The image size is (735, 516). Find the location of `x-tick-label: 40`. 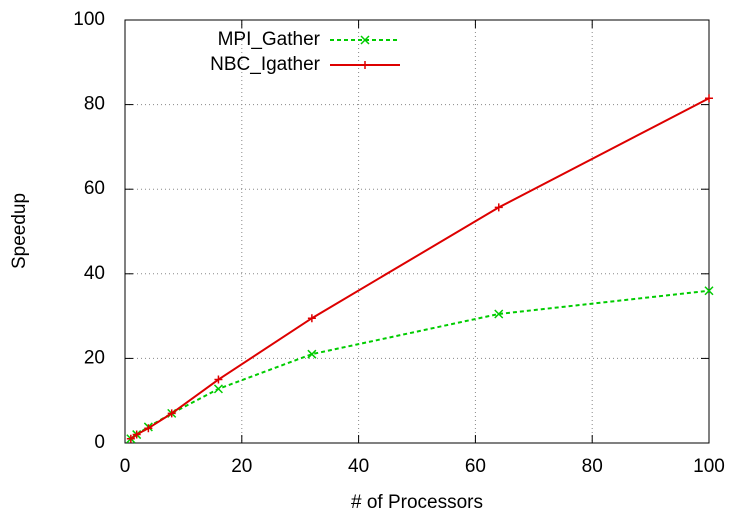

x-tick-label: 40 is located at coordinates (358, 466).